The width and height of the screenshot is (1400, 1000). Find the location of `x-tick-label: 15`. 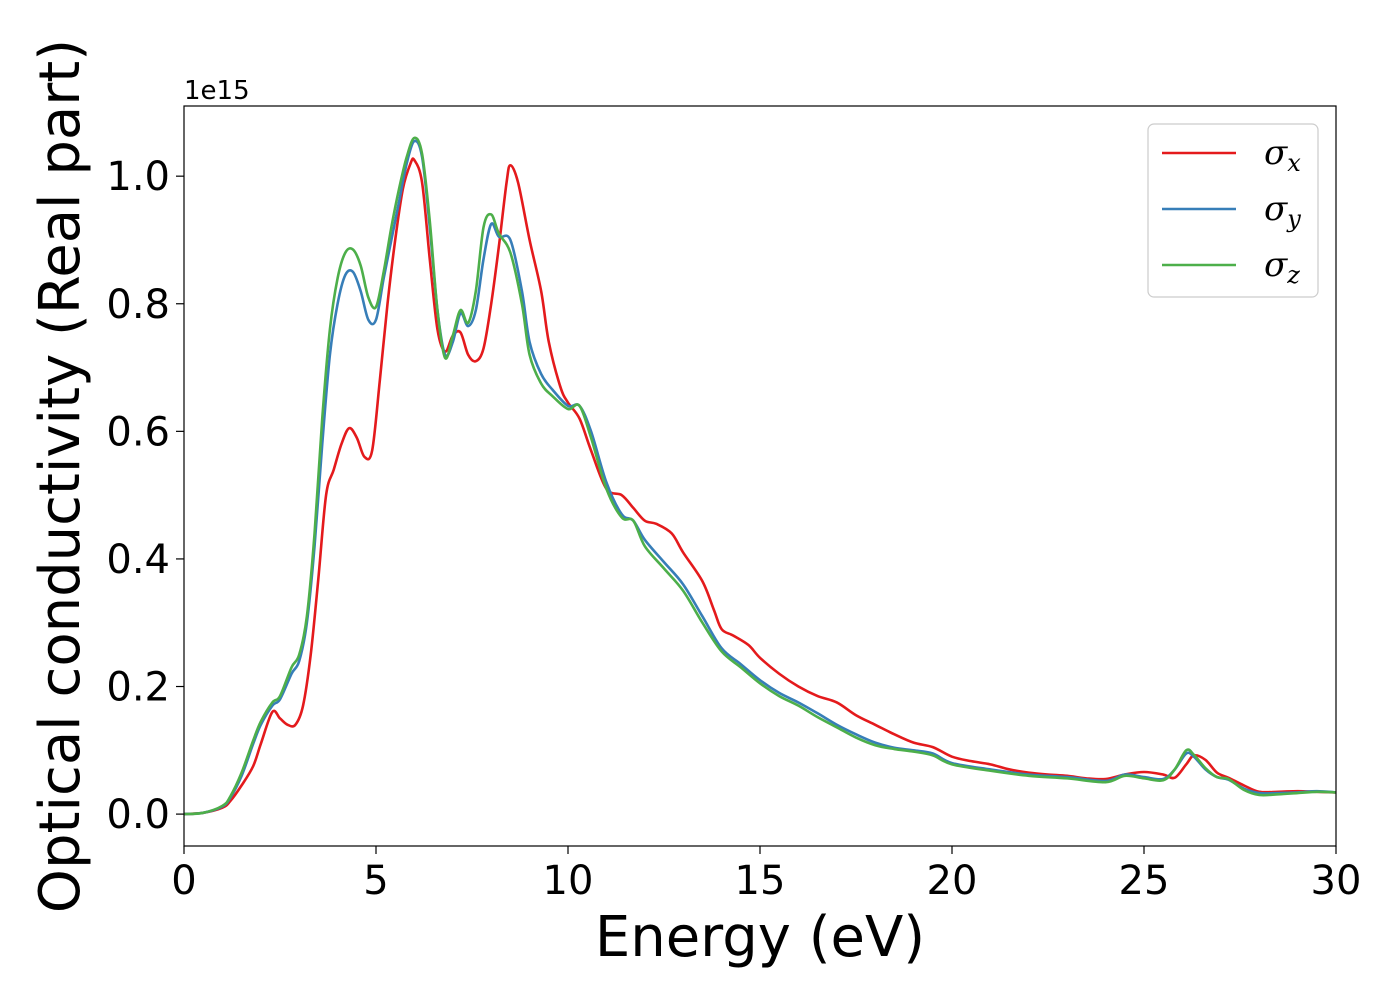

x-tick-label: 15 is located at coordinates (760, 881).